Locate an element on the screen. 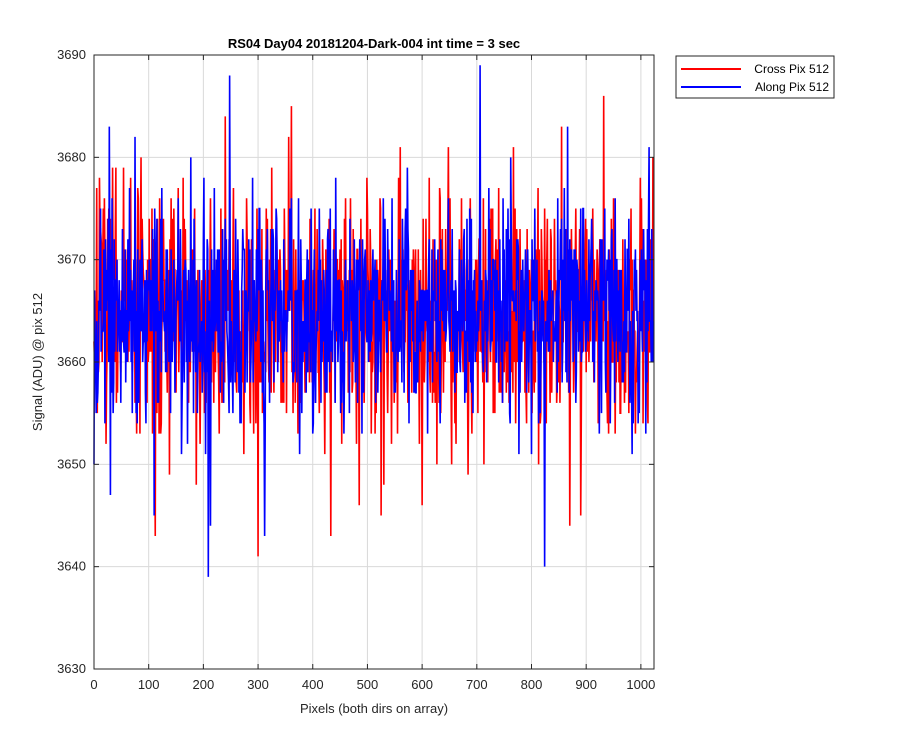 Image resolution: width=900 pixels, height=750 pixels. x-tick-label: 0 is located at coordinates (93, 684).